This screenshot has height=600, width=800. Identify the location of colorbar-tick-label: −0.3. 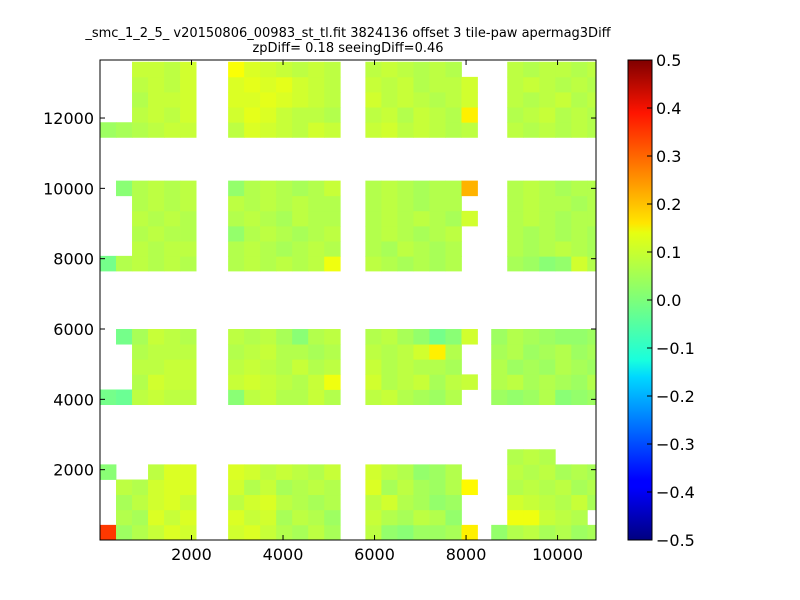
(675, 444).